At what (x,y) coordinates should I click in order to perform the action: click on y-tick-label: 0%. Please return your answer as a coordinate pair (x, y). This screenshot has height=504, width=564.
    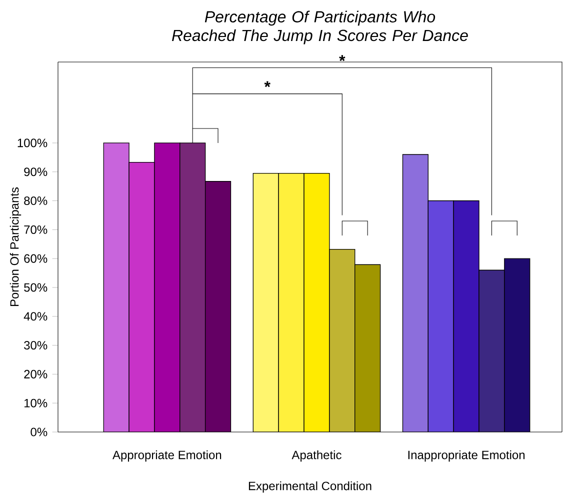
    Looking at the image, I should click on (39, 432).